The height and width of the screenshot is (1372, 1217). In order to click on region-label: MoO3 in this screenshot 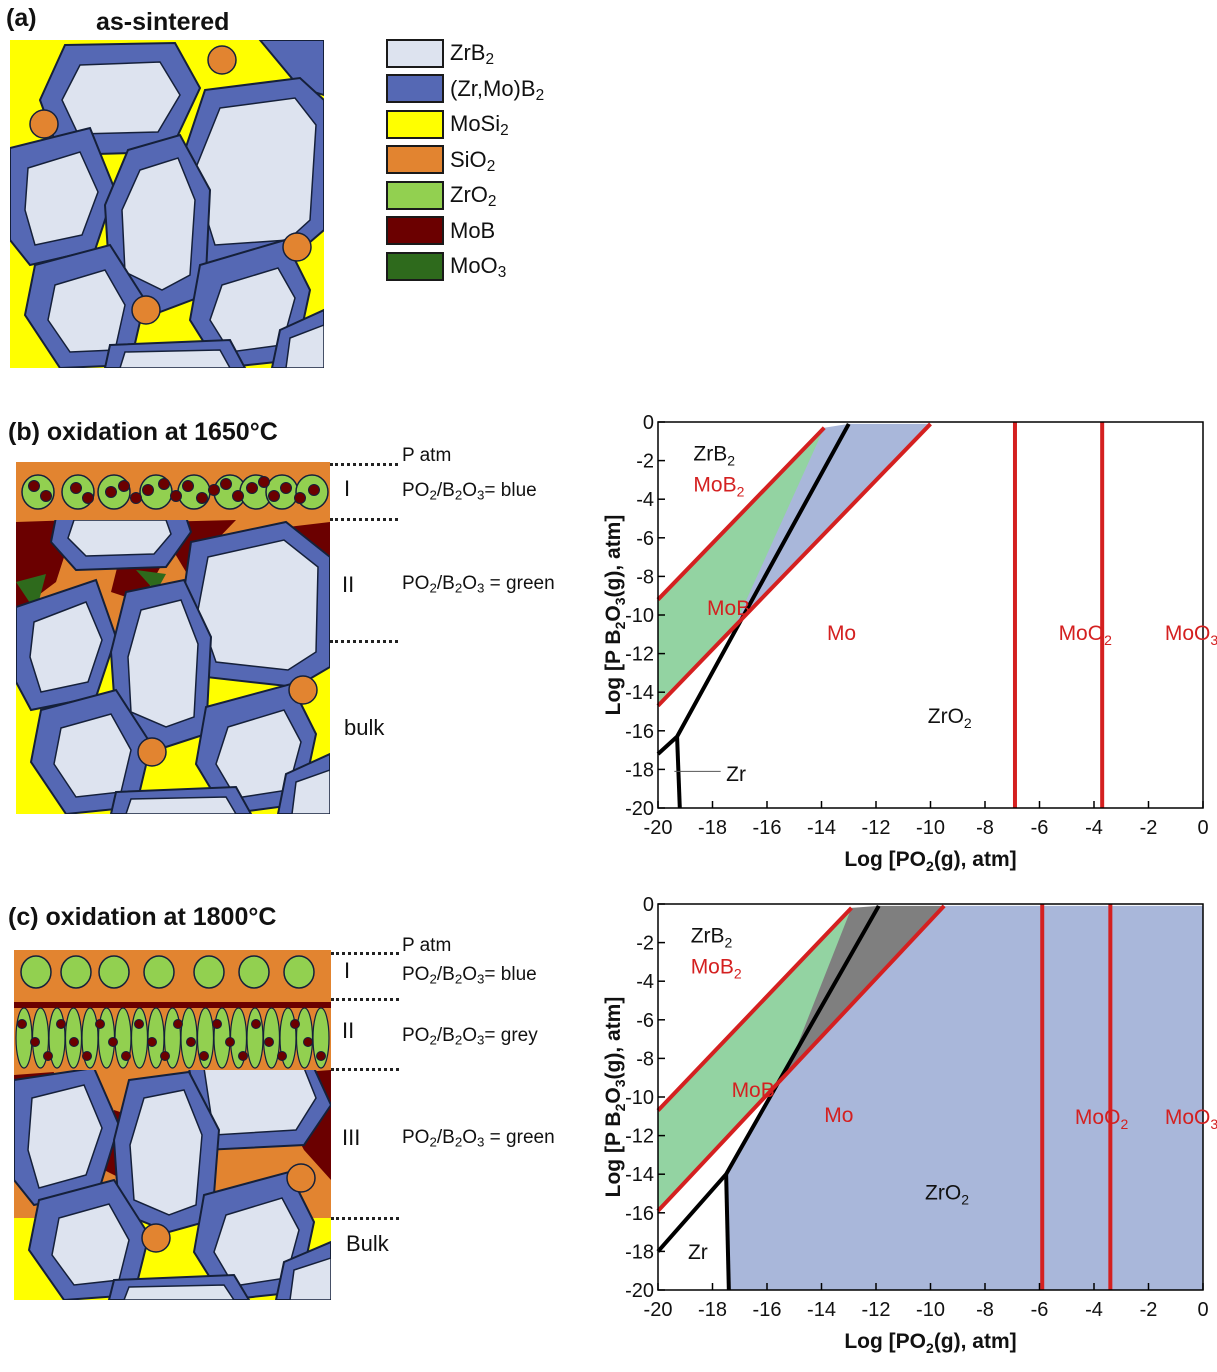, I will do `click(1191, 1119)`.